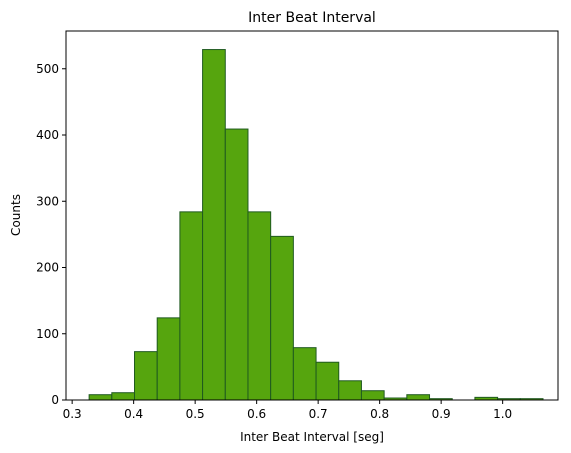 The width and height of the screenshot is (571, 453). What do you see at coordinates (133, 414) in the screenshot?
I see `x-tick-label: 0.4` at bounding box center [133, 414].